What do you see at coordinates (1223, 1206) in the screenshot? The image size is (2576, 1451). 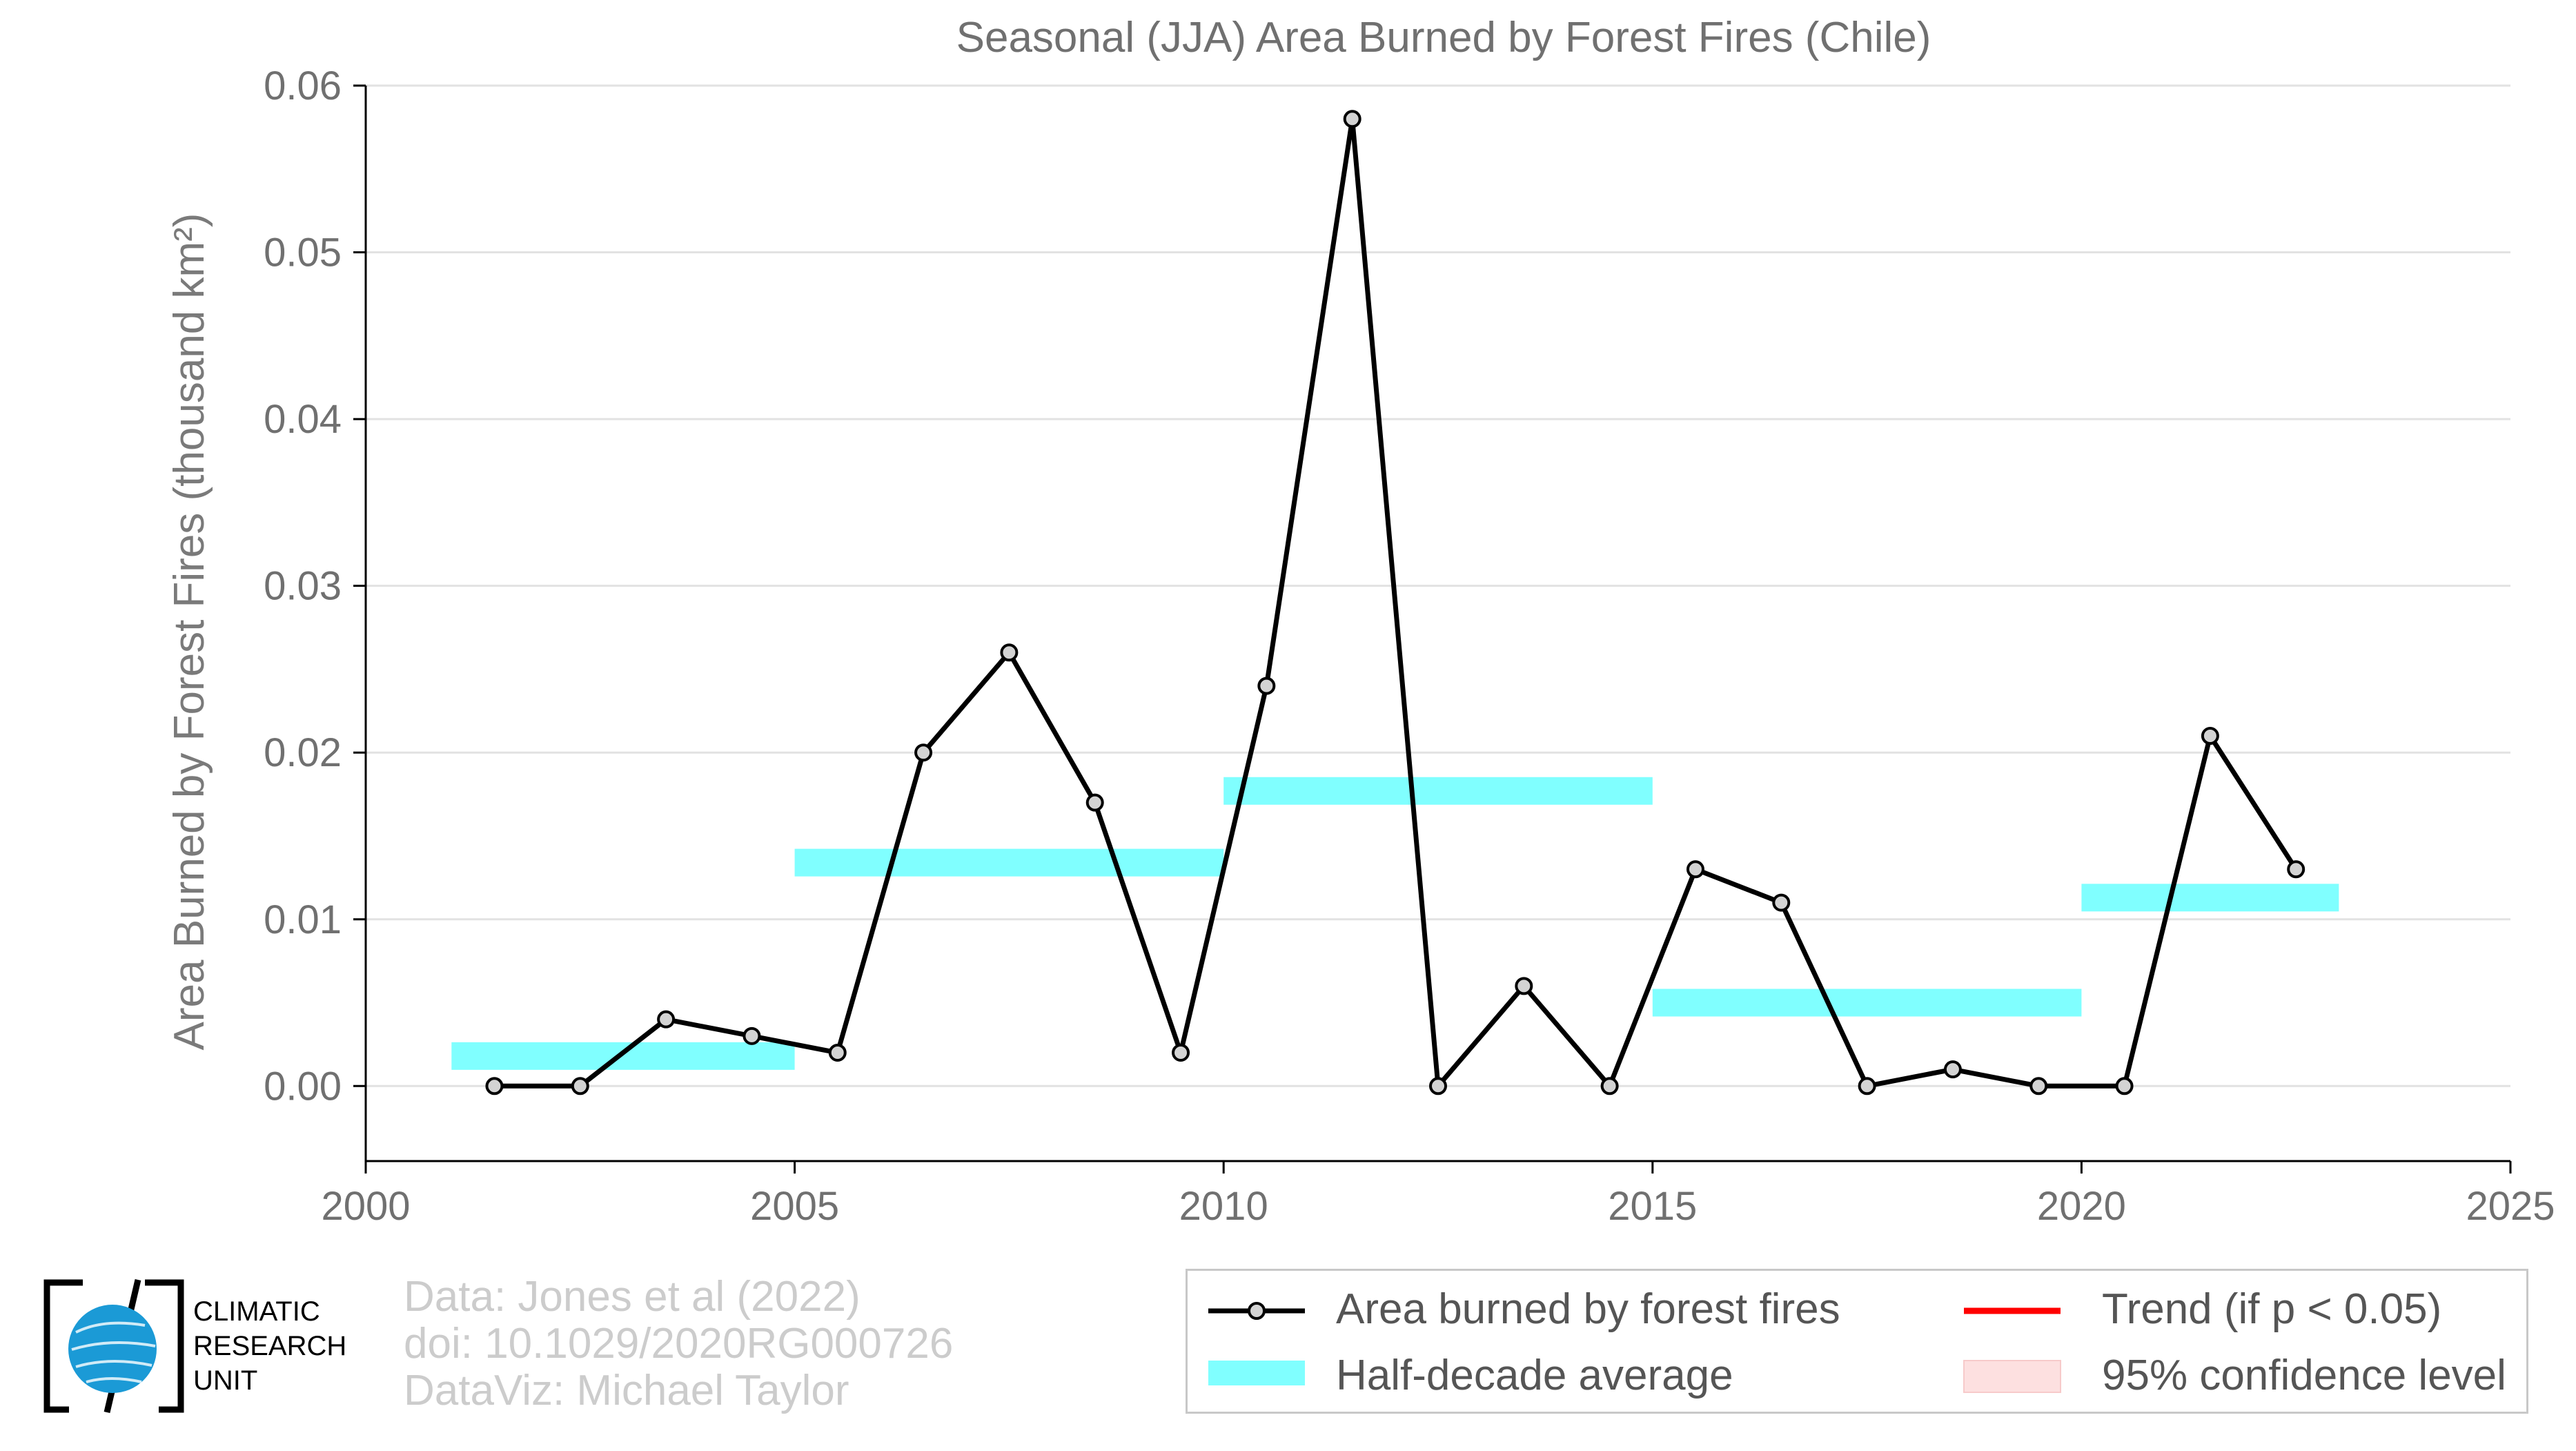 I see `x-tick-label: 2010` at bounding box center [1223, 1206].